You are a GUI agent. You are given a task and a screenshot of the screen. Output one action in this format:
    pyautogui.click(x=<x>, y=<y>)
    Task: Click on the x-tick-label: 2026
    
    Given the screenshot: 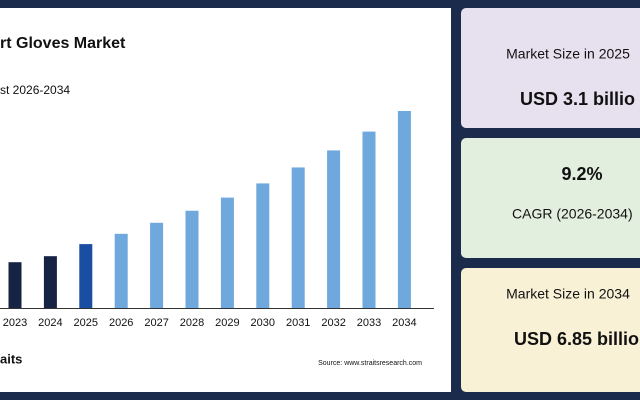 What is the action you would take?
    pyautogui.click(x=121, y=323)
    